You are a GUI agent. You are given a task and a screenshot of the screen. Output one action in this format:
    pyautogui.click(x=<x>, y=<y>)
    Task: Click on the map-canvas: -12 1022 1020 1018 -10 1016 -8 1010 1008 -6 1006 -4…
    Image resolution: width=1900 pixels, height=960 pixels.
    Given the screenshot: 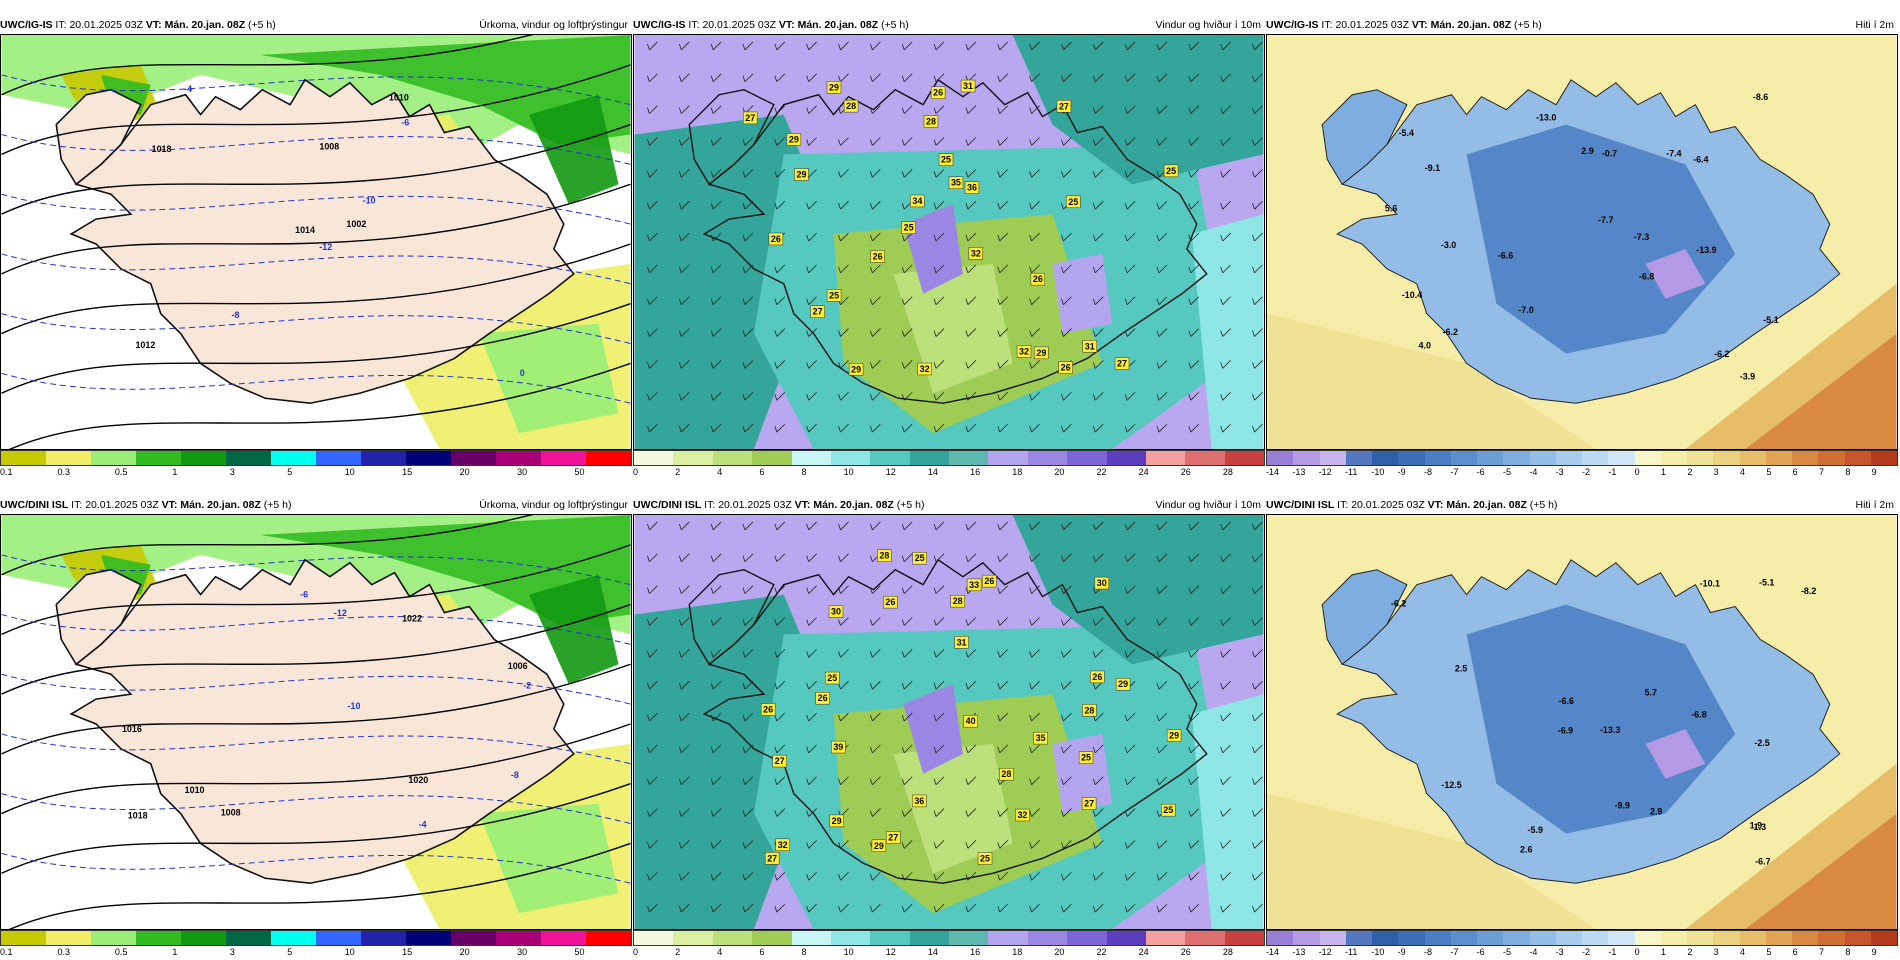 What is the action you would take?
    pyautogui.click(x=316, y=722)
    